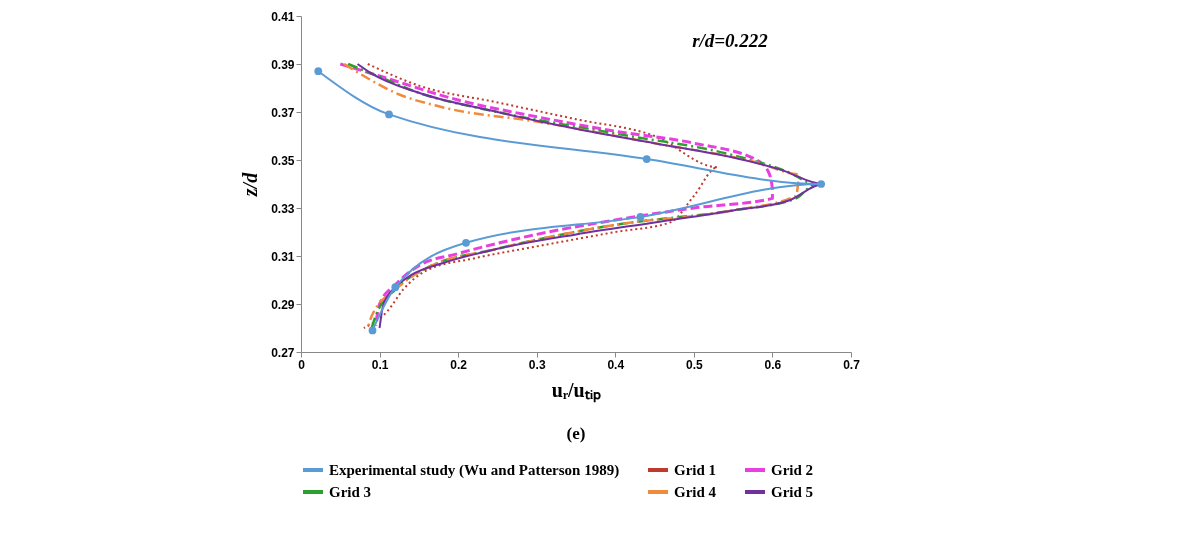 The width and height of the screenshot is (1184, 556). I want to click on y-tick-label: 0.39, so click(283, 64).